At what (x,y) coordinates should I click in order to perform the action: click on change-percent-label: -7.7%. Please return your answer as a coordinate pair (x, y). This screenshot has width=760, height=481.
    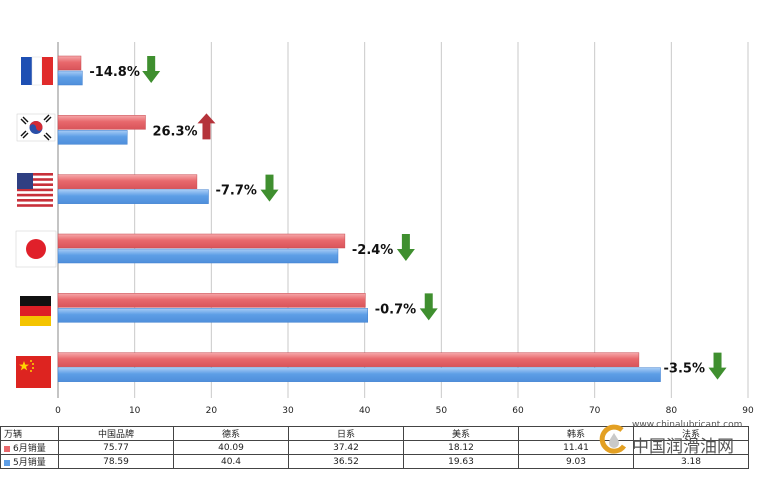
    Looking at the image, I should click on (235, 191).